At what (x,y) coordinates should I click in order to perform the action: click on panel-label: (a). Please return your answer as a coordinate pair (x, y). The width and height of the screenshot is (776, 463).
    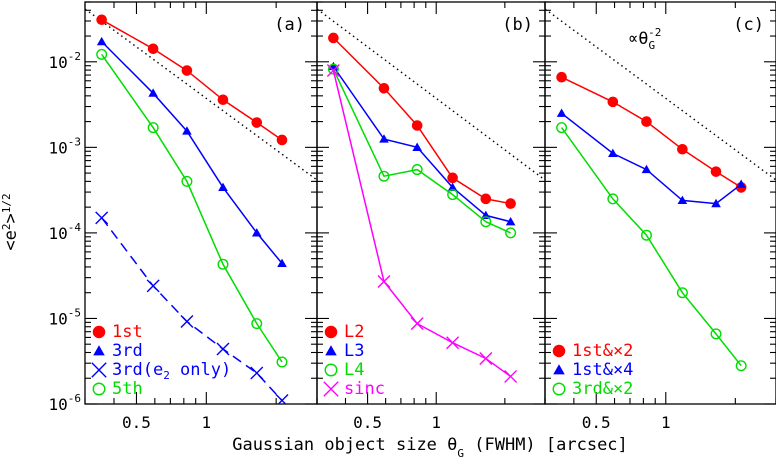
    Looking at the image, I should click on (289, 25).